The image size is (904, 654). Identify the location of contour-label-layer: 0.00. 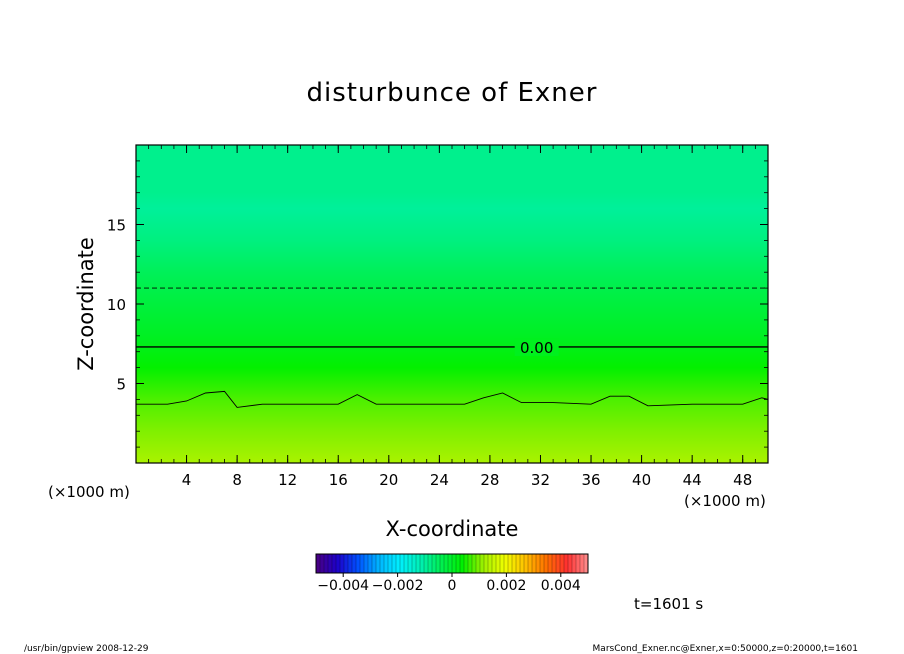
(536, 347).